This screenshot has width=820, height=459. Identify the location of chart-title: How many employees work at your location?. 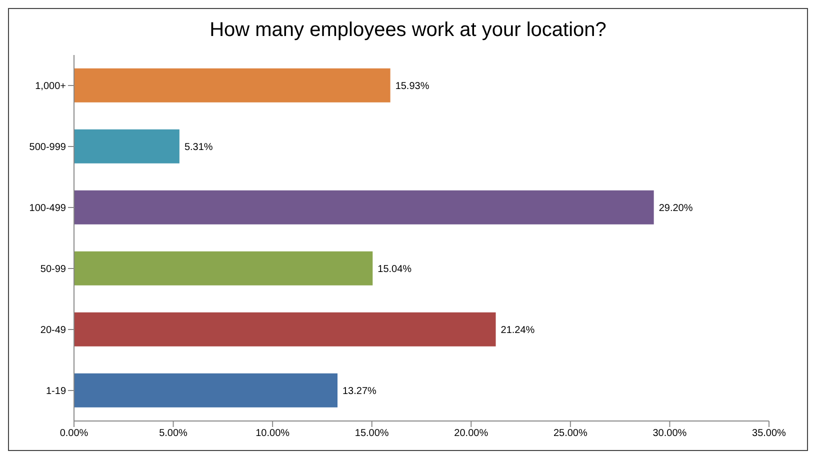
(408, 30).